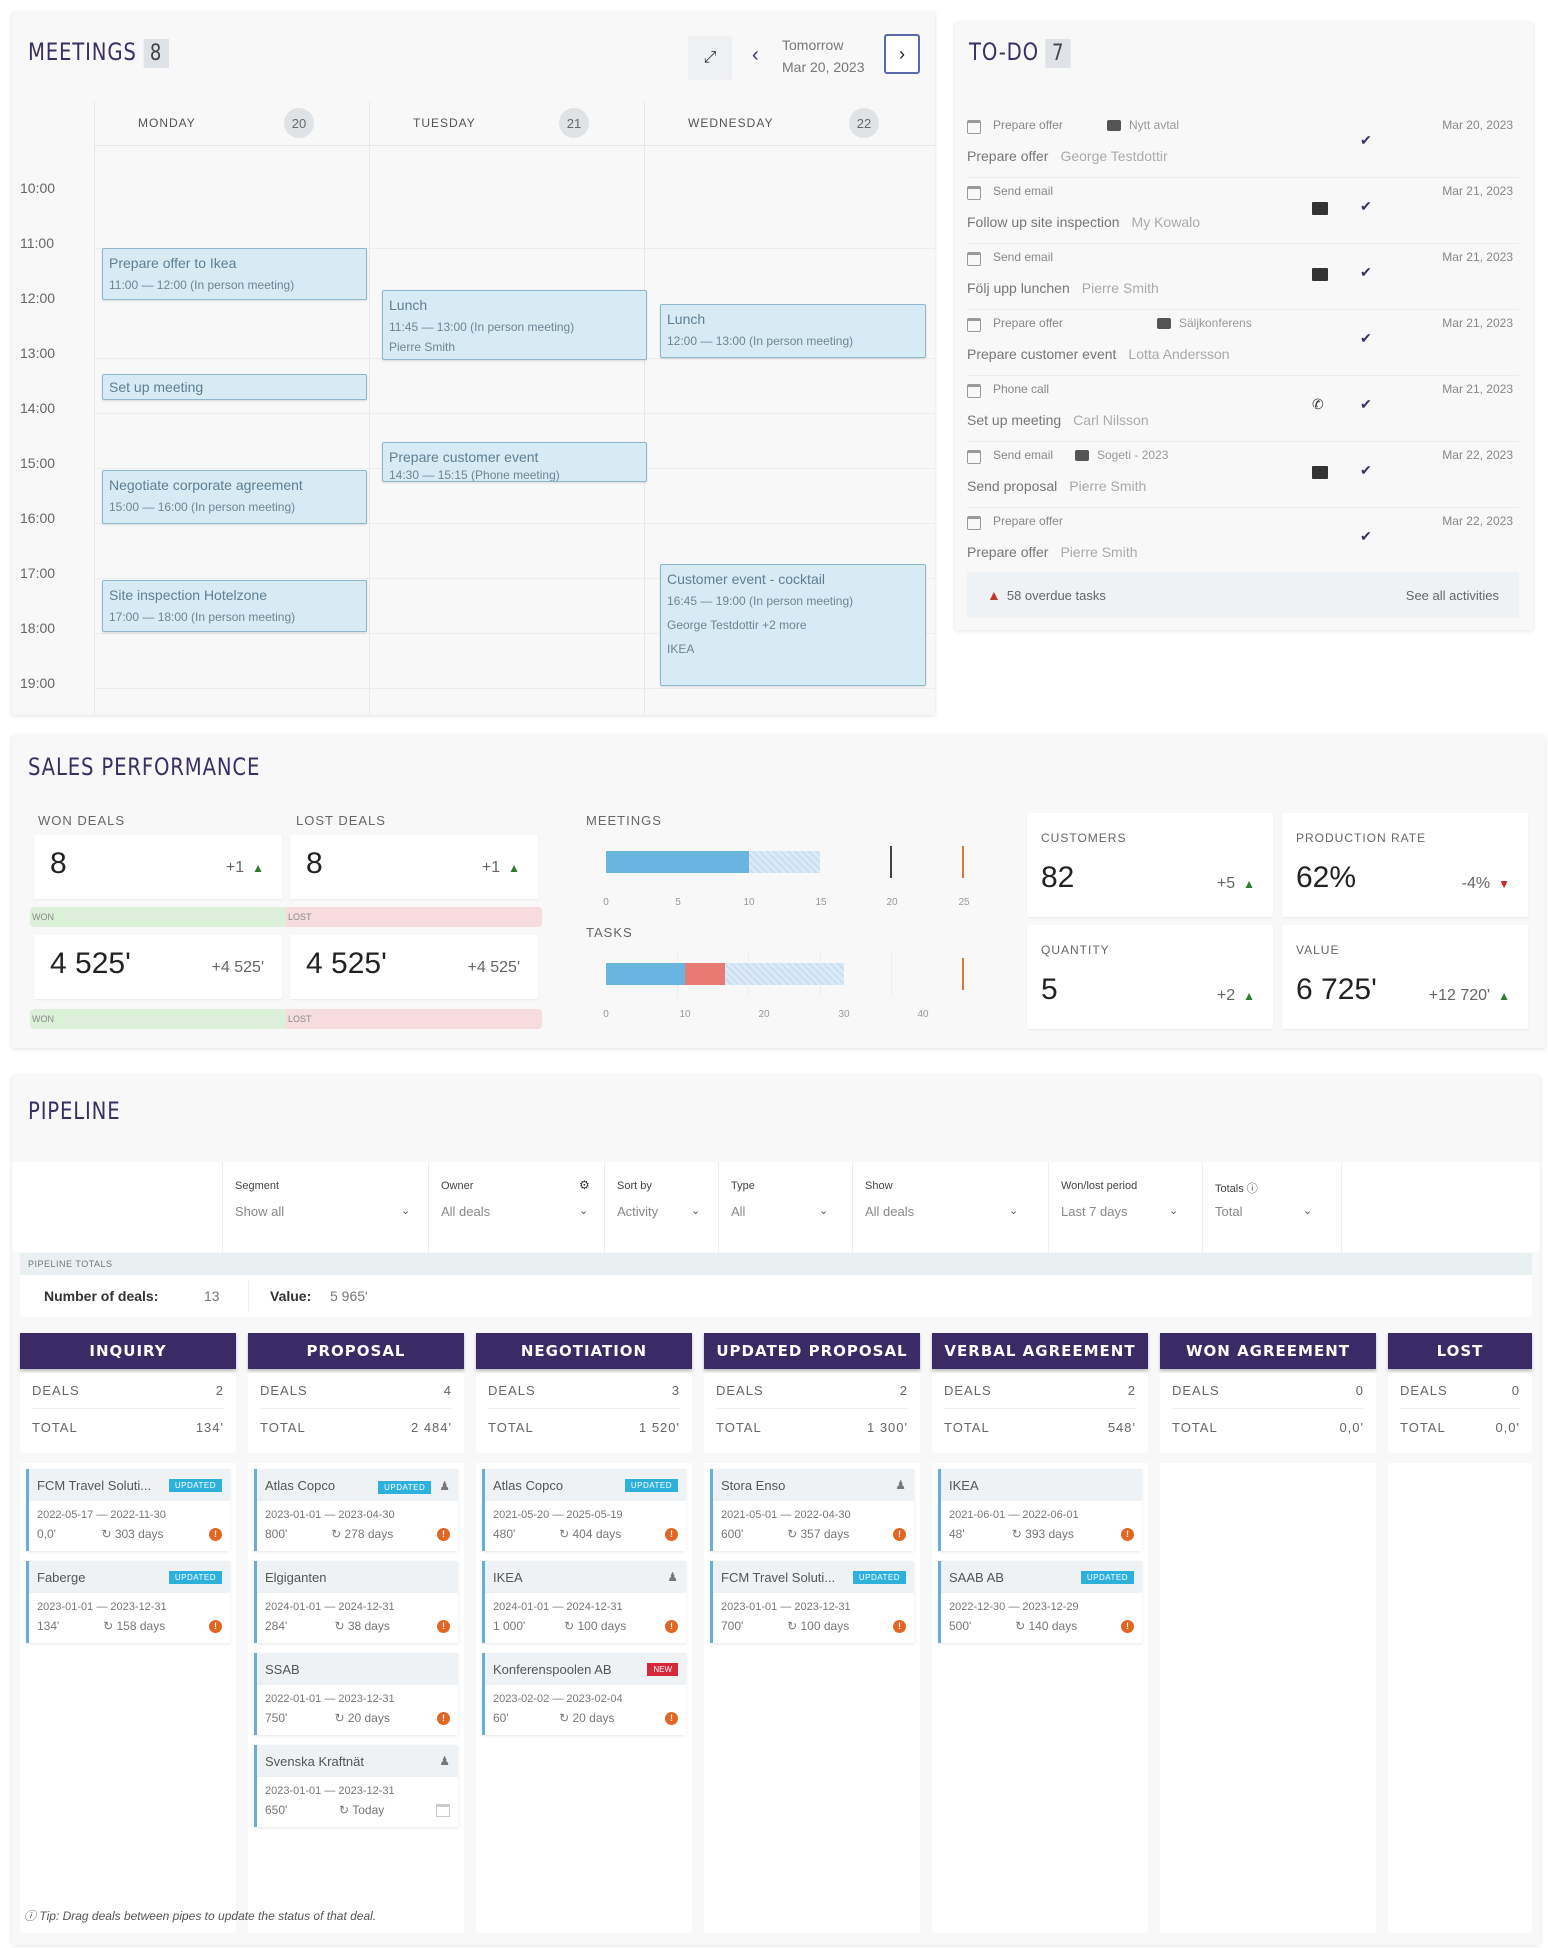 The height and width of the screenshot is (1948, 1548). Describe the element at coordinates (1405, 977) in the screenshot. I see `value-card: VALUE 6 725' +12 720' ▲` at that location.